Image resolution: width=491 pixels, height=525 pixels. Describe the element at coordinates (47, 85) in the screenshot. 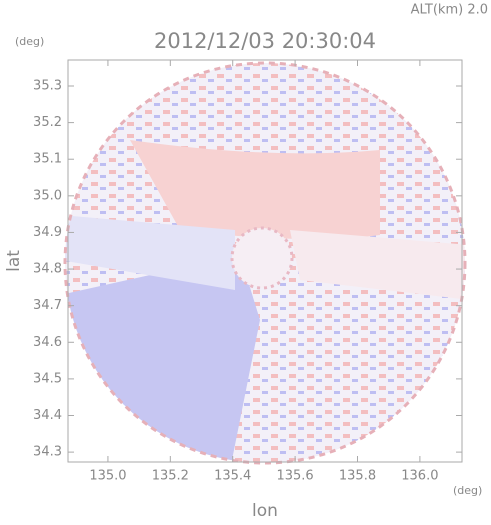

I see `y-tick-label: 35.3` at that location.